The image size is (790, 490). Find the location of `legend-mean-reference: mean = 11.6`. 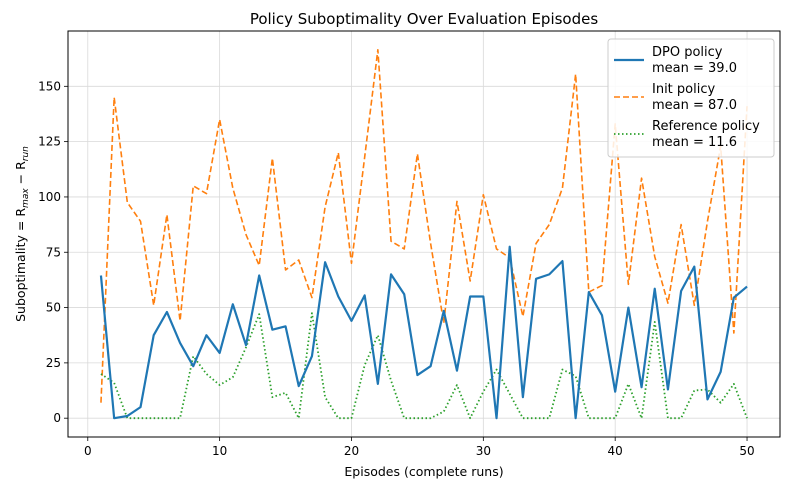

legend-mean-reference: mean = 11.6 is located at coordinates (694, 142).